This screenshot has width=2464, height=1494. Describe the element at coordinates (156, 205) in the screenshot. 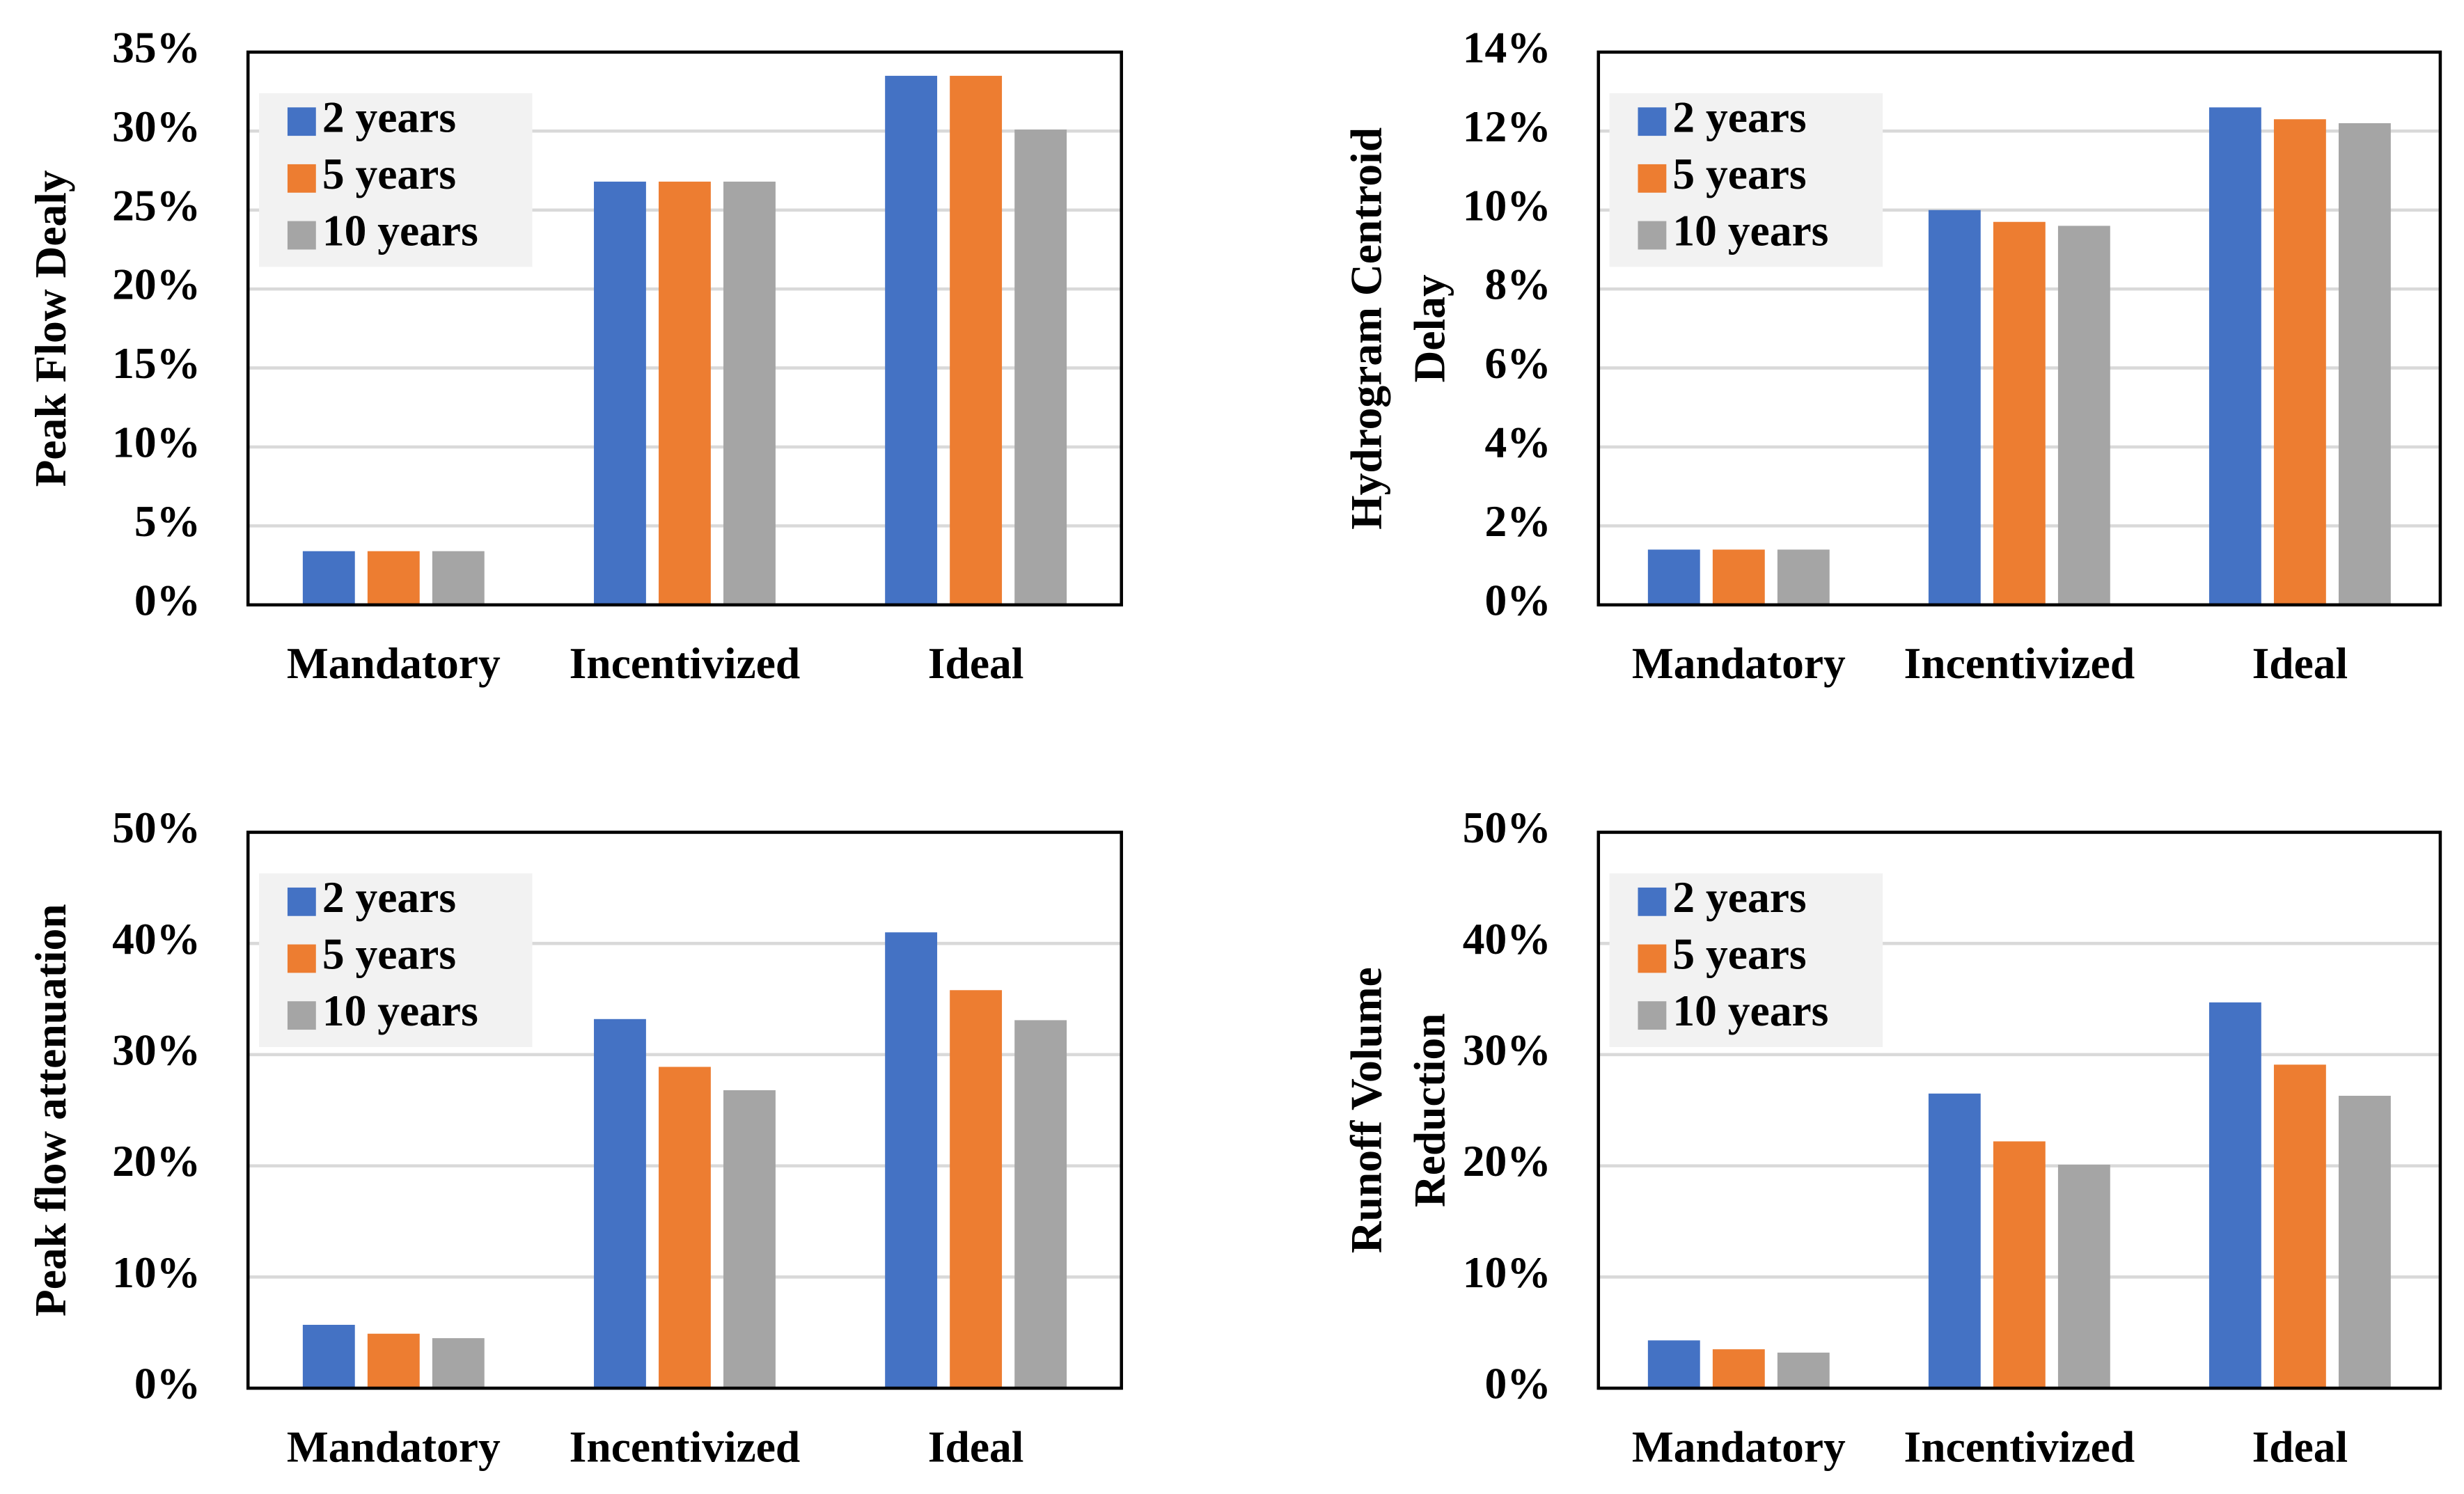

I see `y-tick-label: 25%` at that location.